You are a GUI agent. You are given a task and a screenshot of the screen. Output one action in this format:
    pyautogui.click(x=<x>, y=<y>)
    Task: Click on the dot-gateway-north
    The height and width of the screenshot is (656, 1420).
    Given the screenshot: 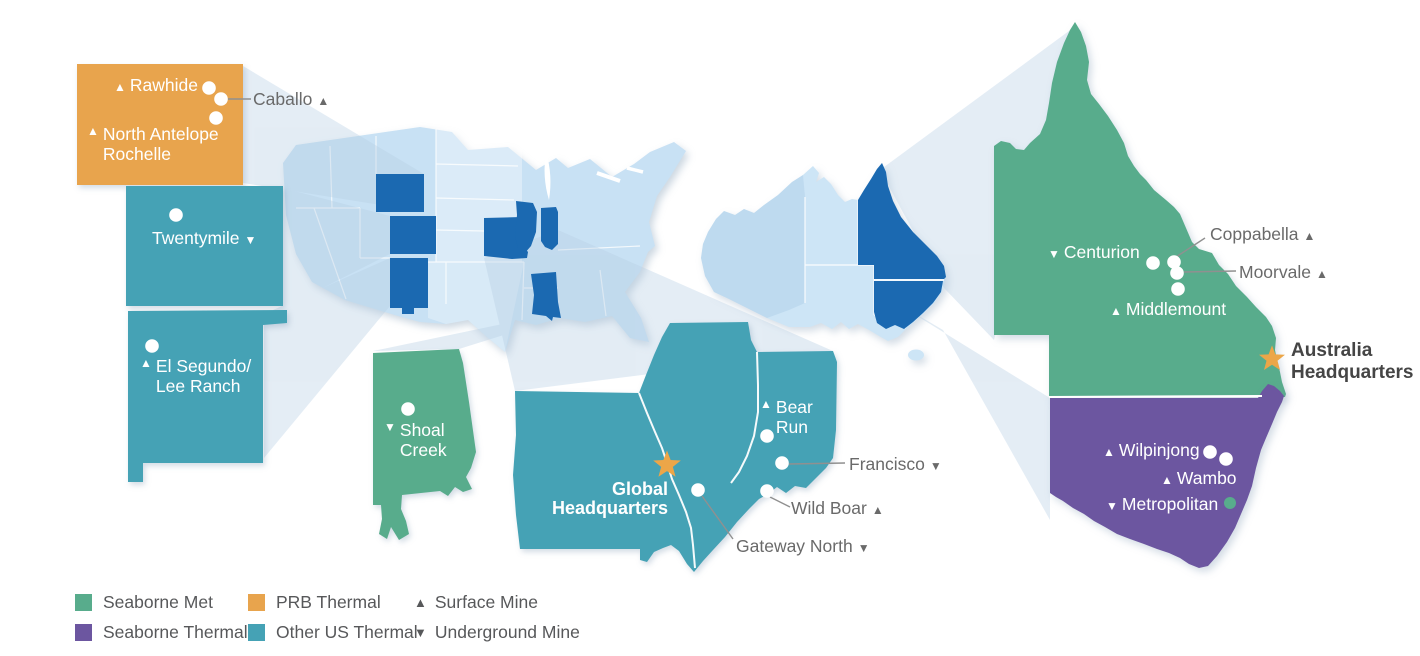 What is the action you would take?
    pyautogui.click(x=698, y=490)
    